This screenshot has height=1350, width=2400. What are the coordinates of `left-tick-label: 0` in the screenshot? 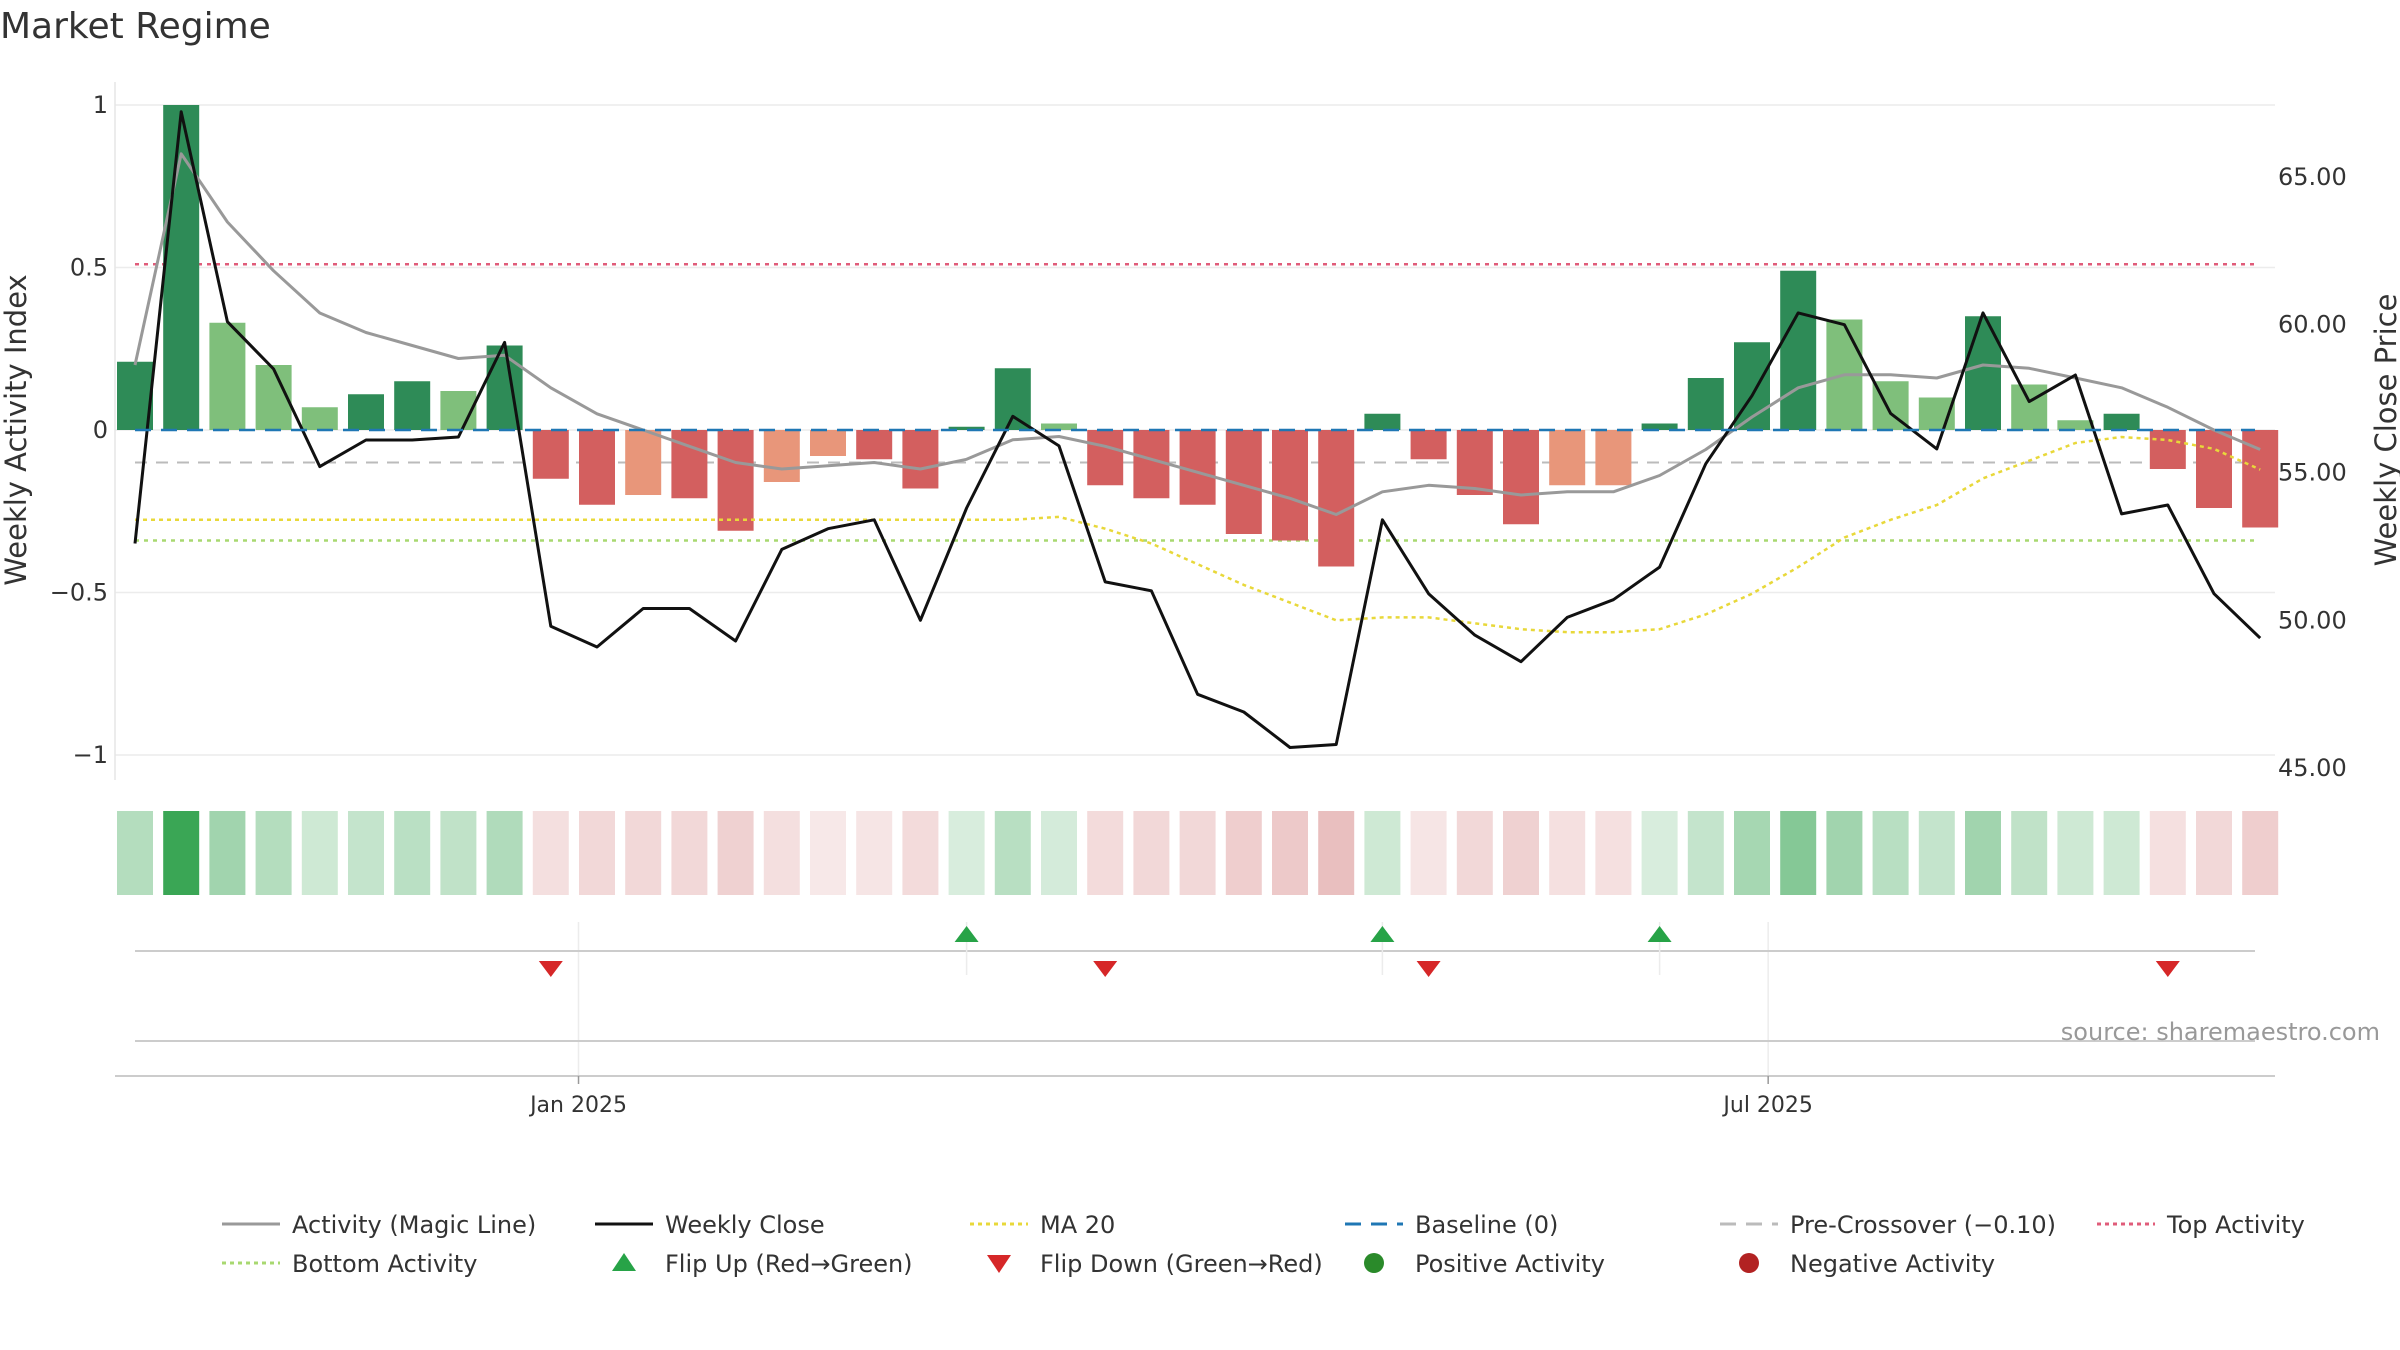 It's located at (100, 430).